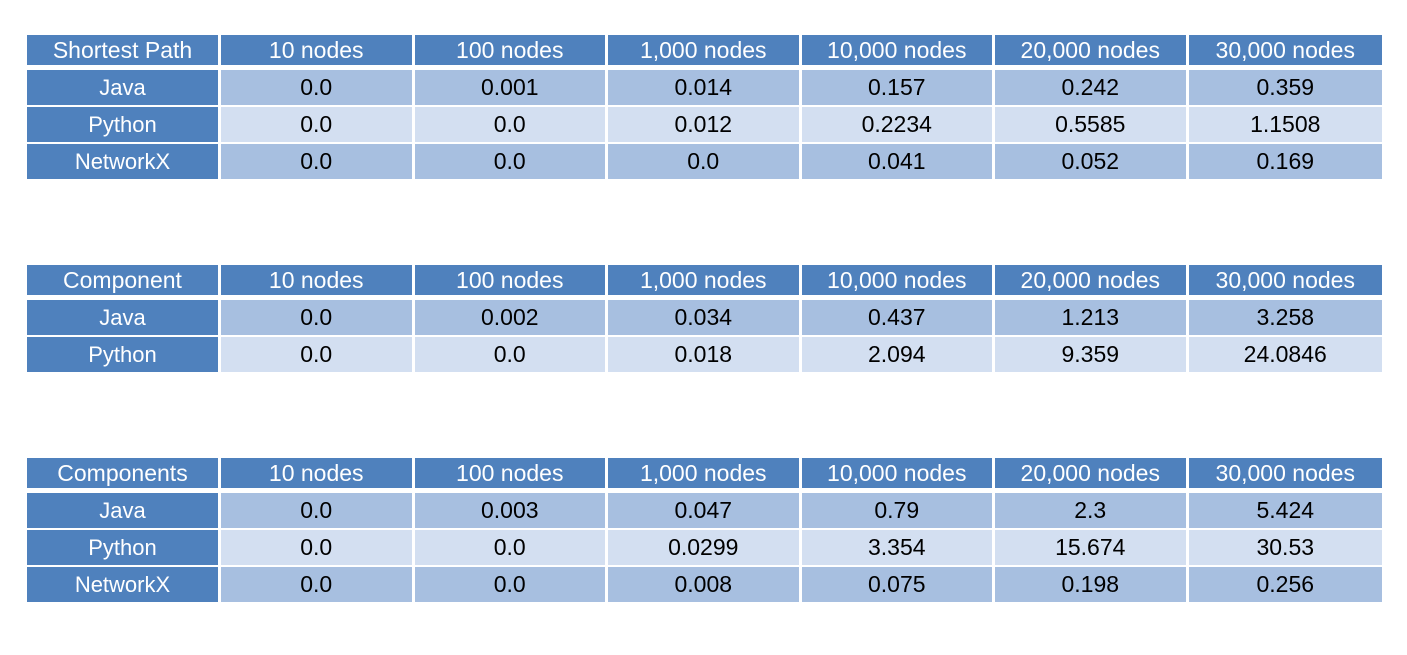 This screenshot has width=1407, height=655. I want to click on table-cell: 0.018, so click(705, 354).